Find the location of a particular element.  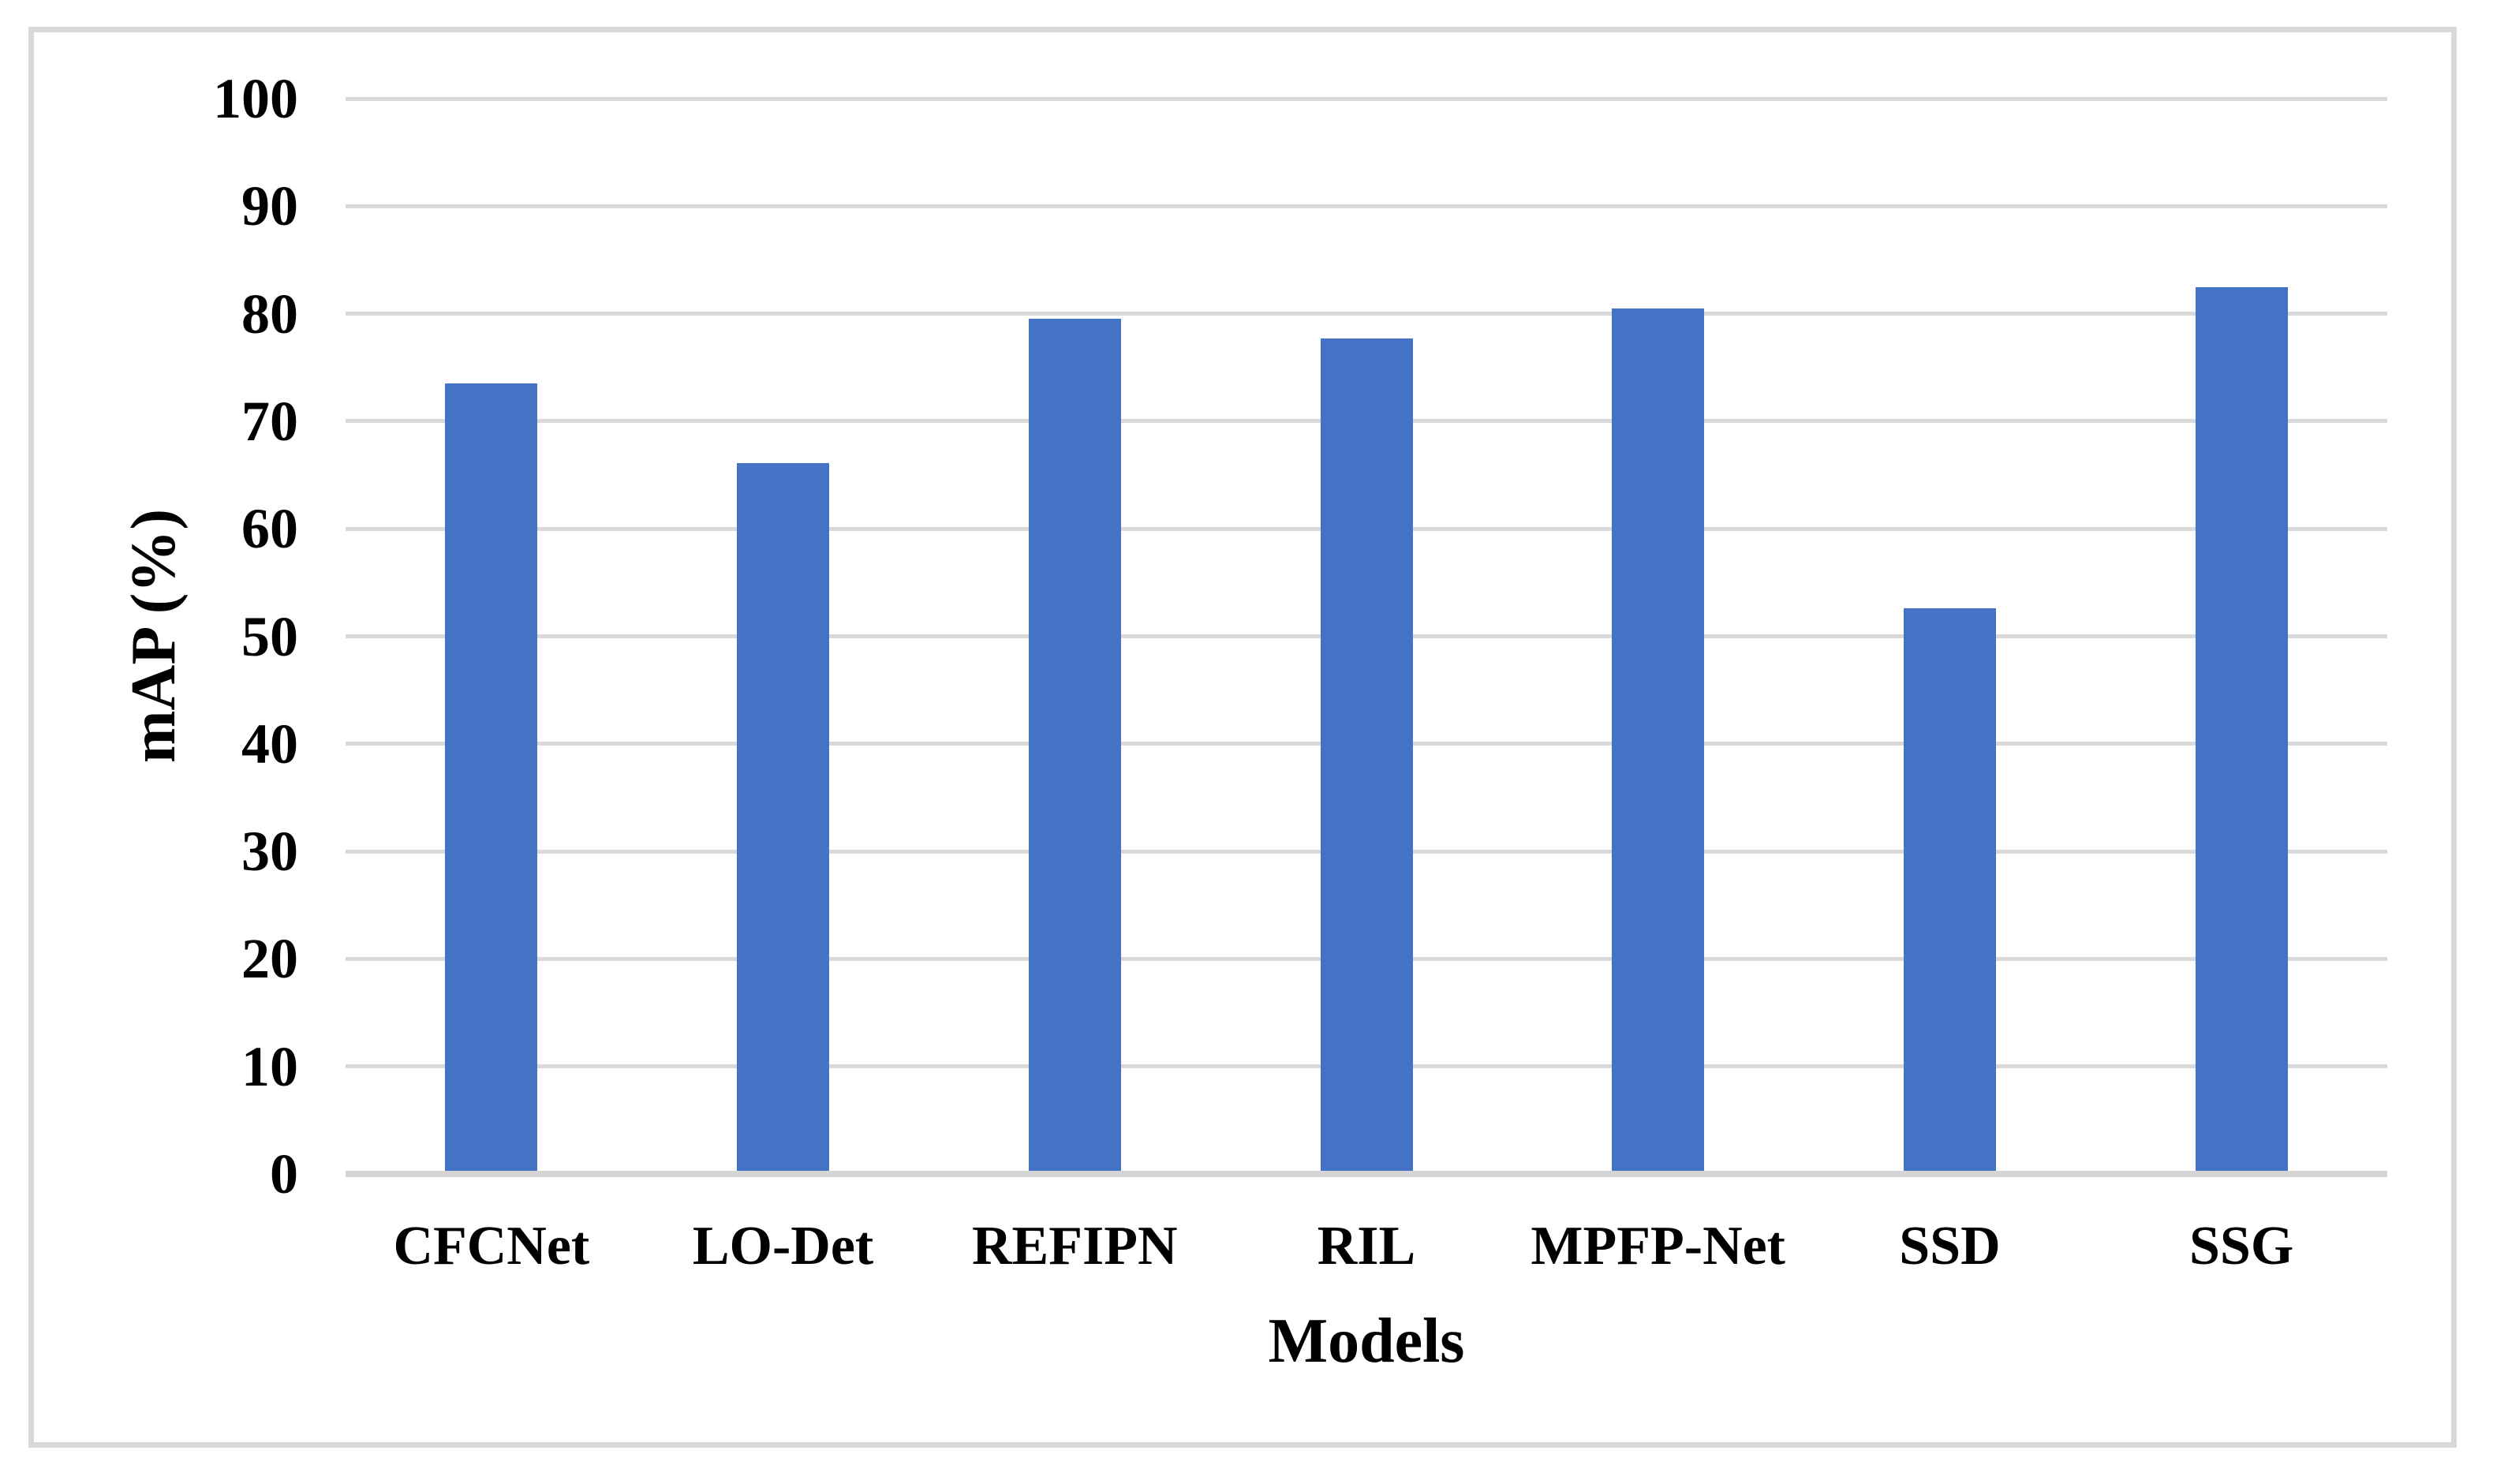

y-tick-label-90: 90 is located at coordinates (269, 206).